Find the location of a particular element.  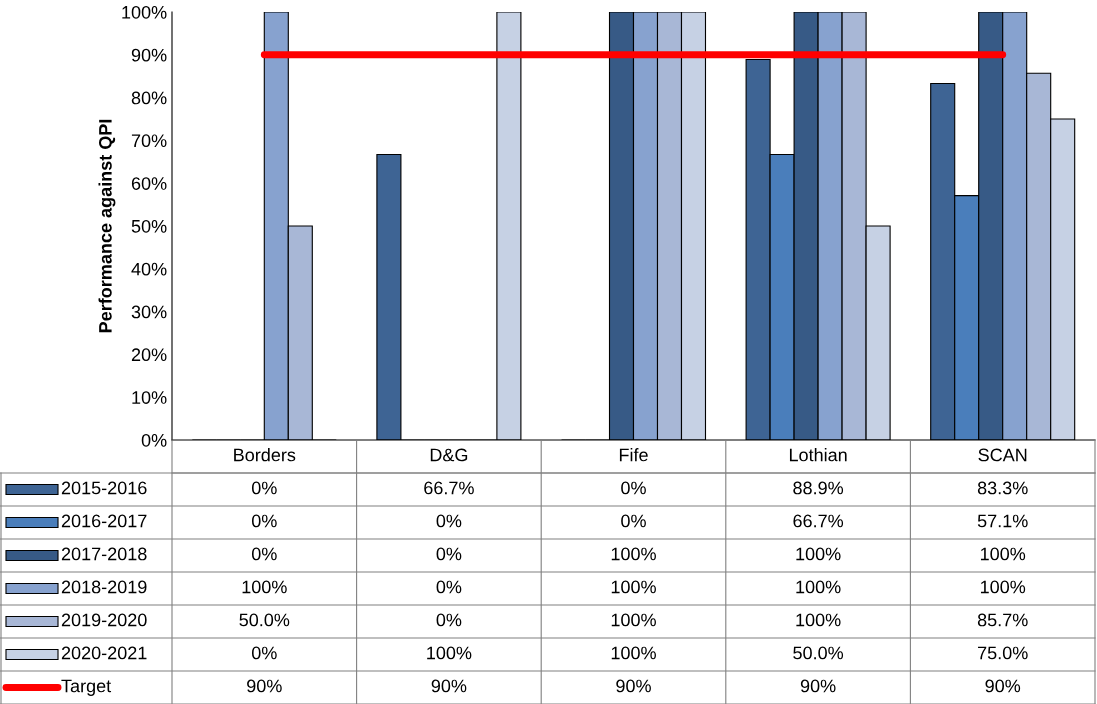

x-tick-label: Fife is located at coordinates (633, 455).